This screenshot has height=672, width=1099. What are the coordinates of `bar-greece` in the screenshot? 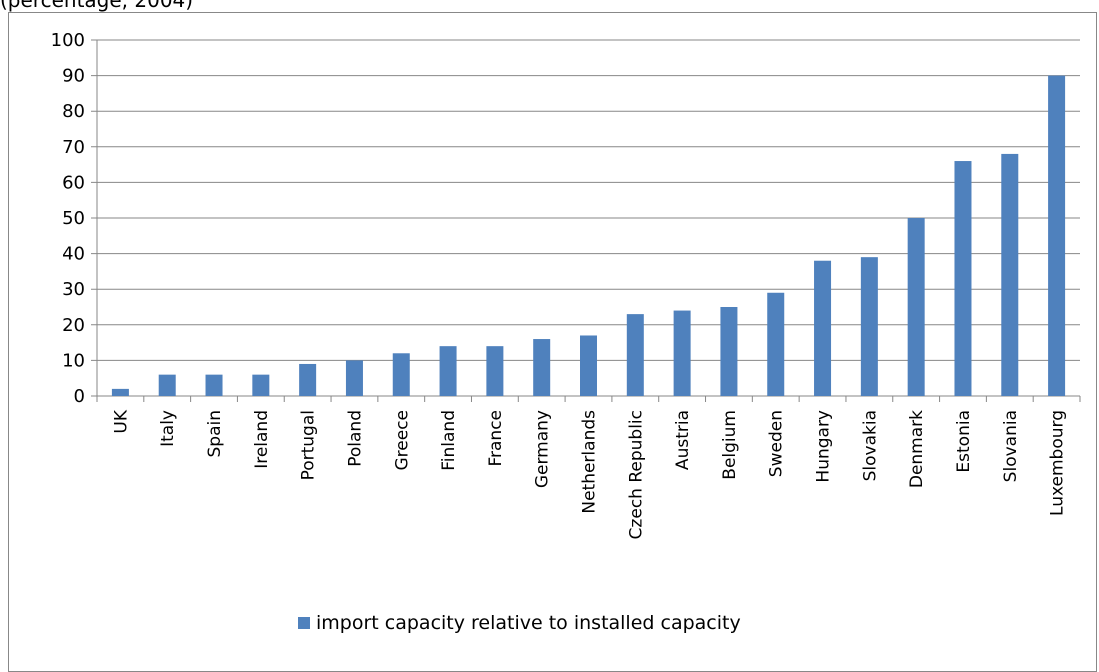 It's located at (401, 374).